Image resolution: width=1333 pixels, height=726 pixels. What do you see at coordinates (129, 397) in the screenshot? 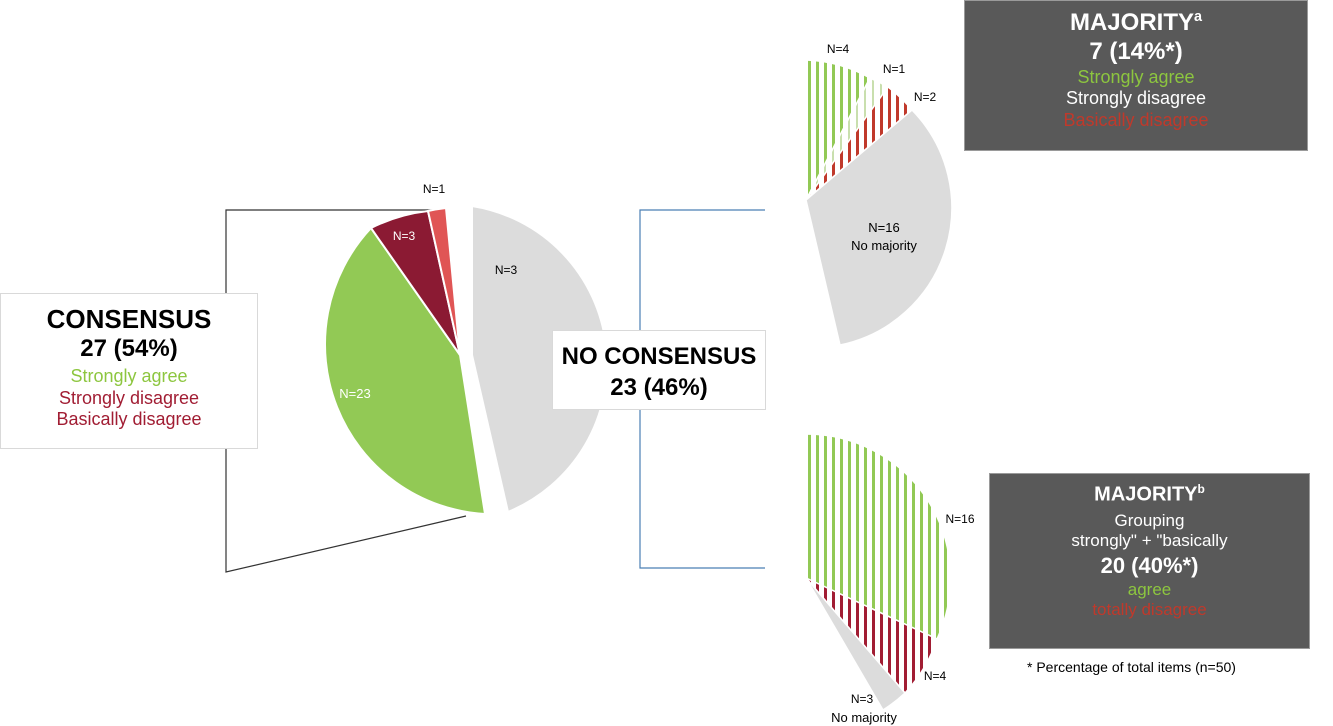
I see `consensus-line-strongly-disagree: Strongly disagree` at bounding box center [129, 397].